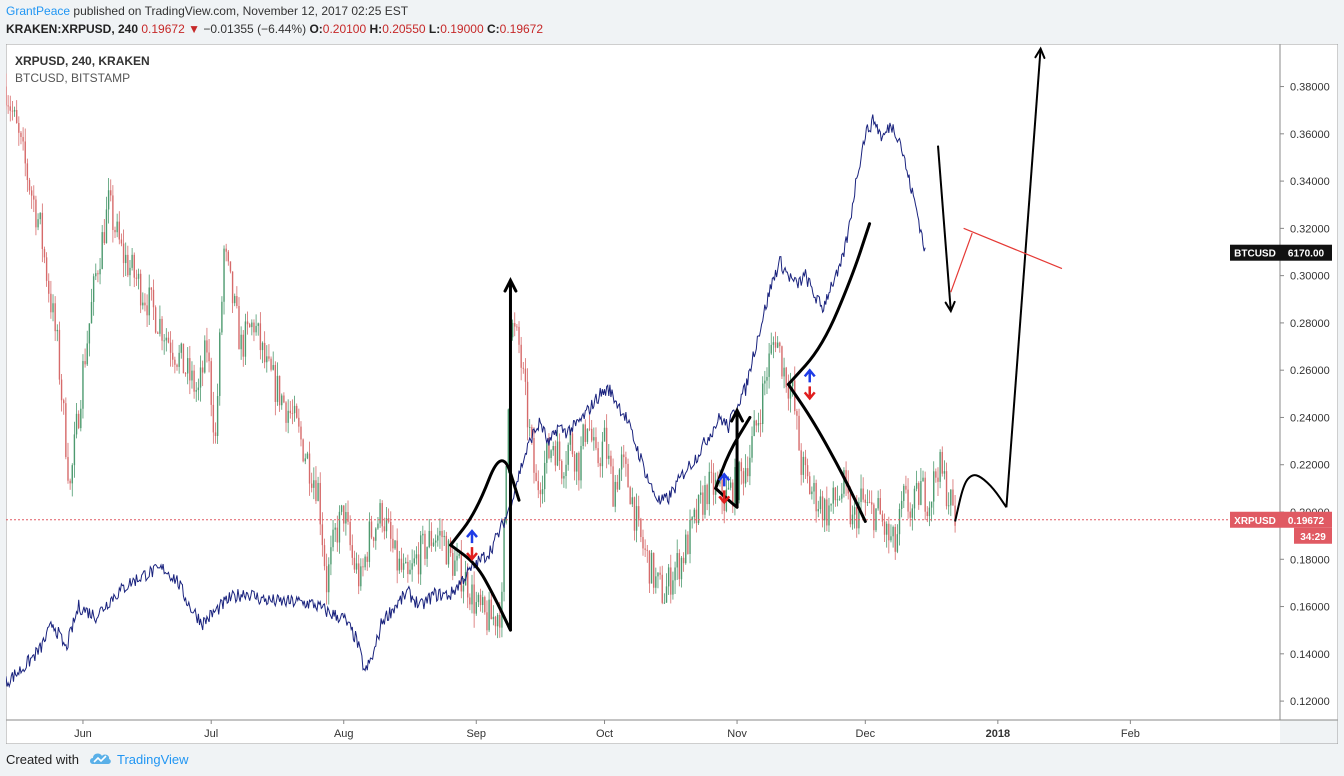 The width and height of the screenshot is (1344, 776). I want to click on author-link: GrantPeace, so click(38, 11).